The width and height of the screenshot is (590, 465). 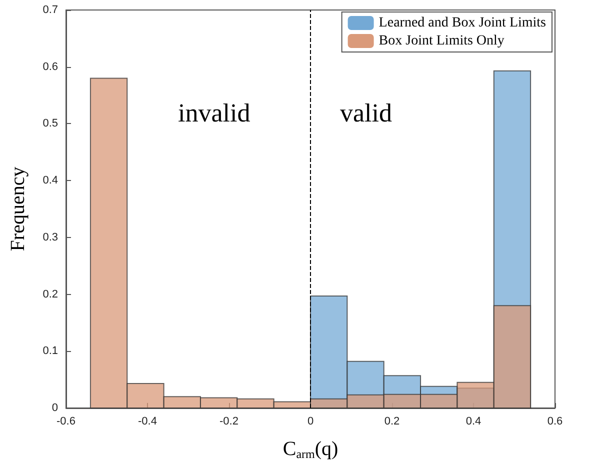 I want to click on y-tick-label: 0.1, so click(x=50, y=351).